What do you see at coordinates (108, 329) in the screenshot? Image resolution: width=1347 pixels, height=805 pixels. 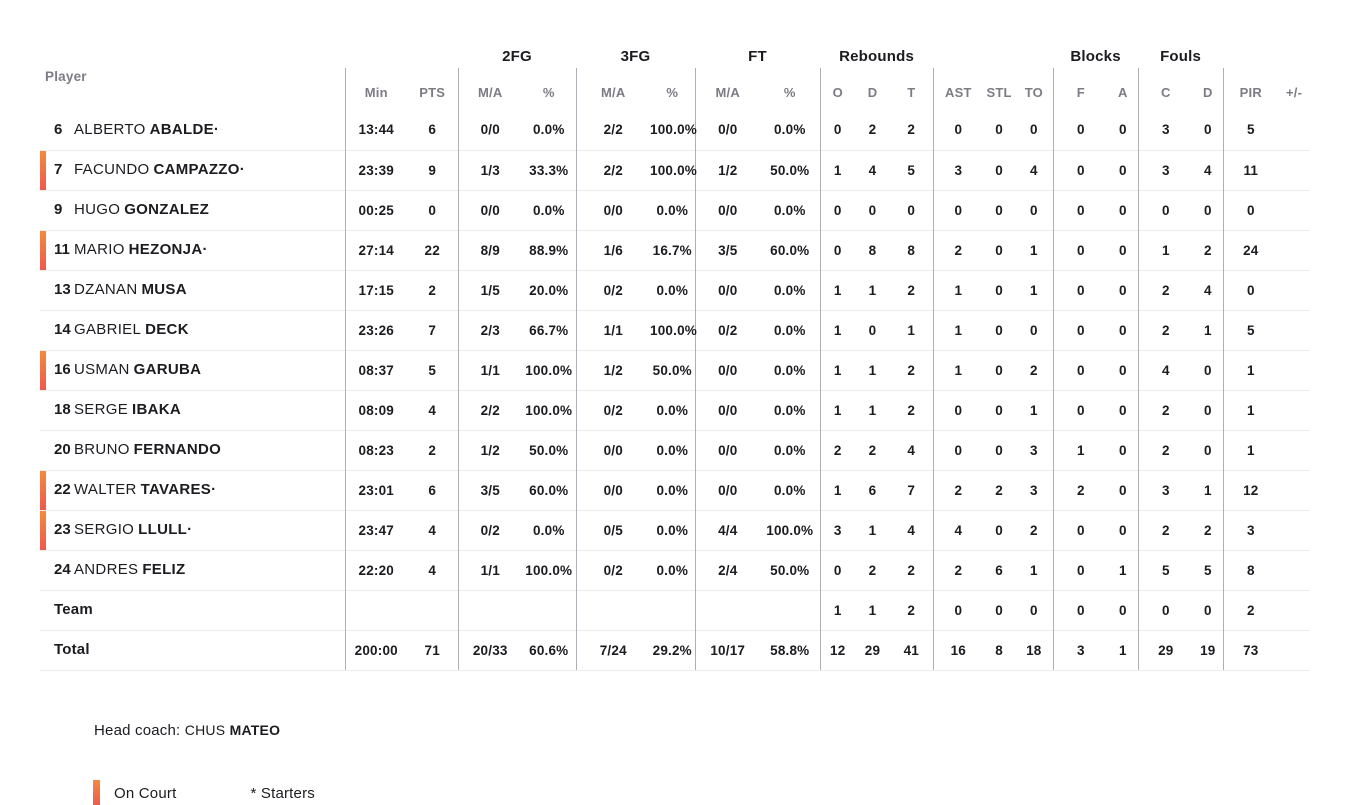 I see `player-first-name: GABRIEL` at bounding box center [108, 329].